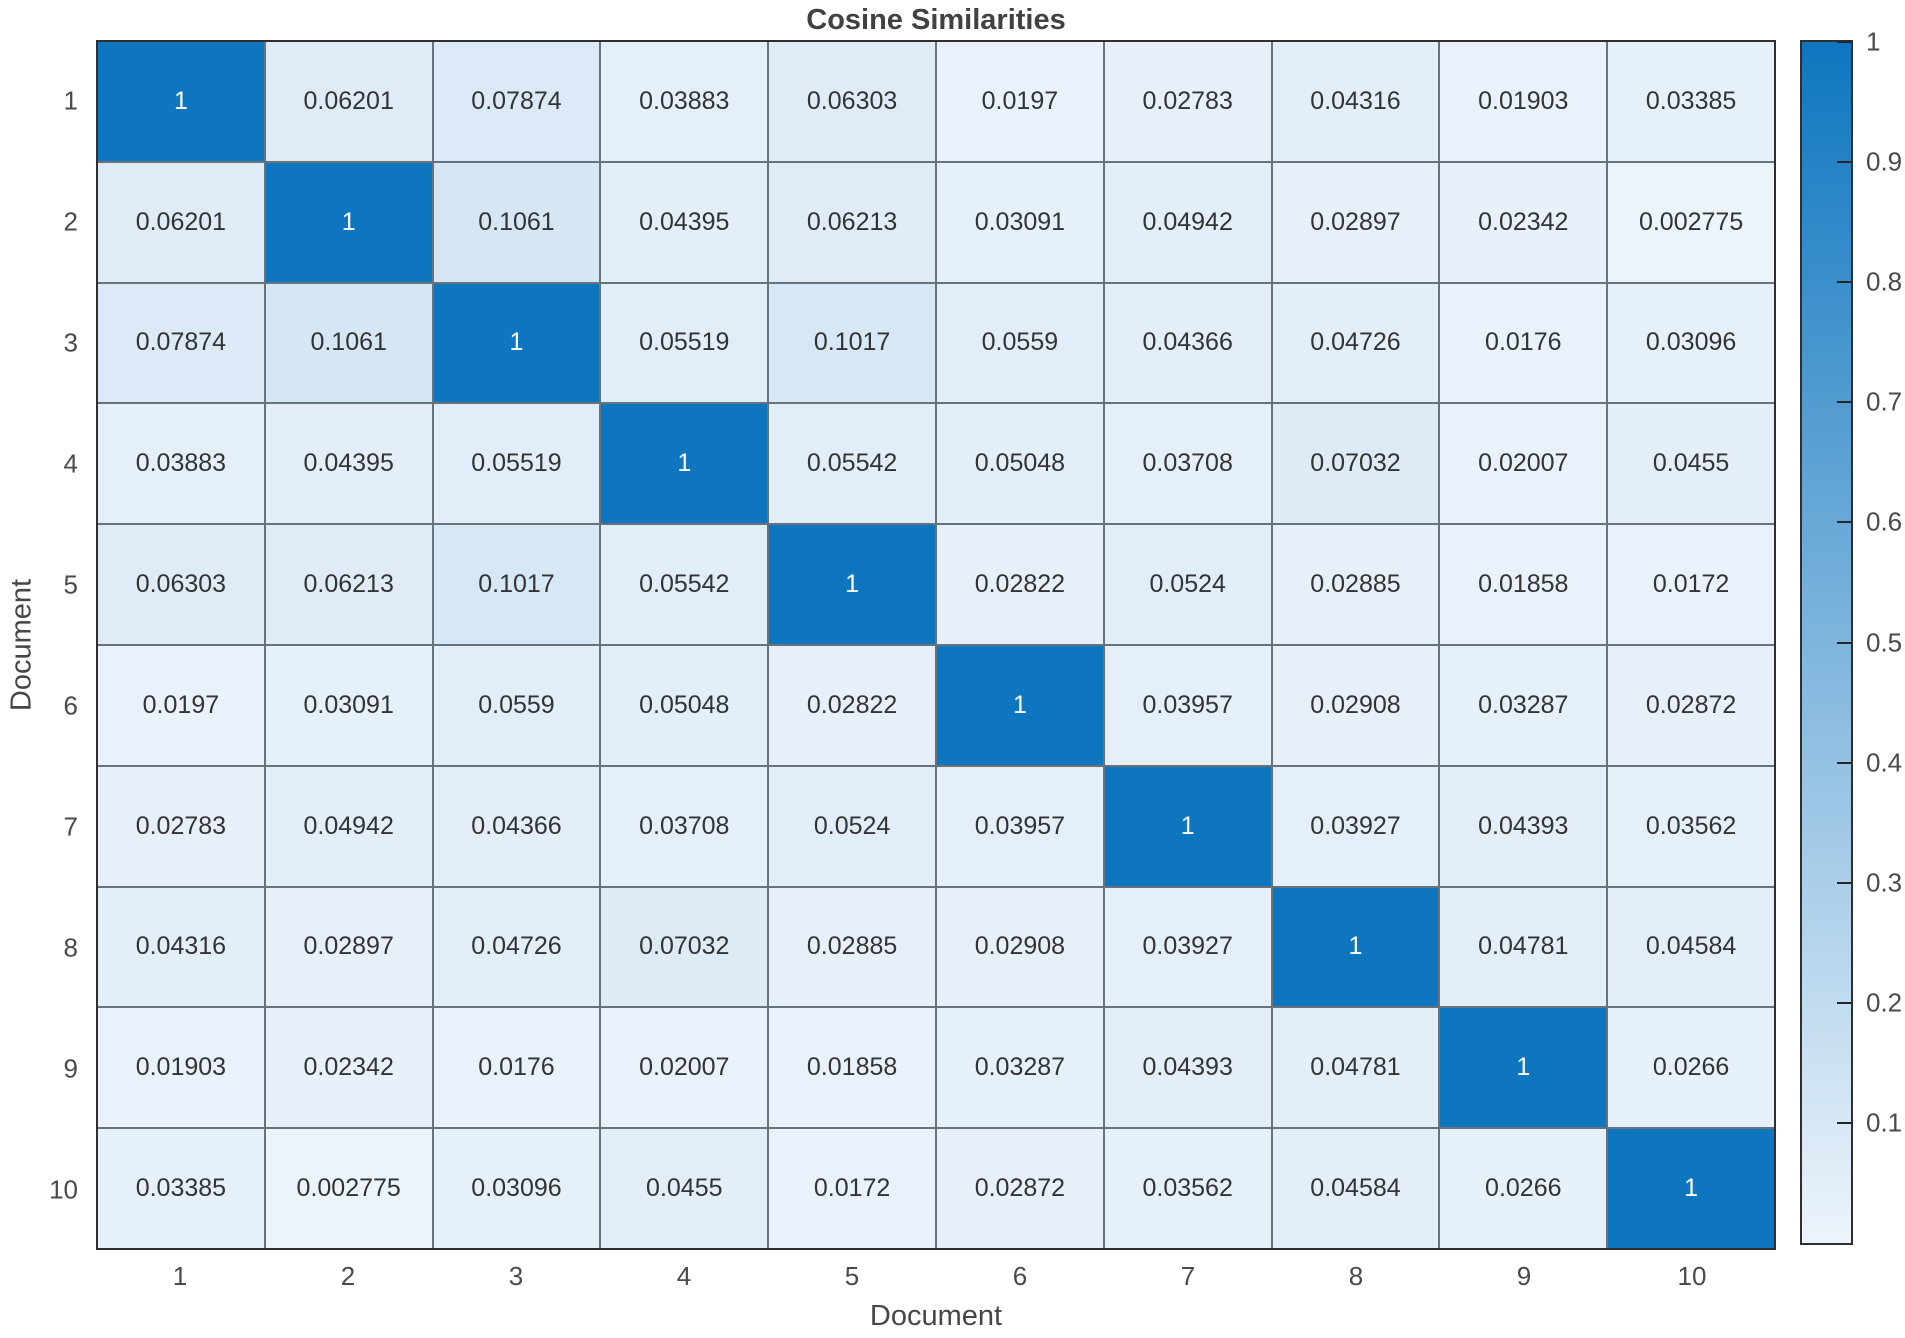 This screenshot has height=1338, width=1905. Describe the element at coordinates (852, 464) in the screenshot. I see `heatmap-cell-r4-c5: 0.05542` at that location.